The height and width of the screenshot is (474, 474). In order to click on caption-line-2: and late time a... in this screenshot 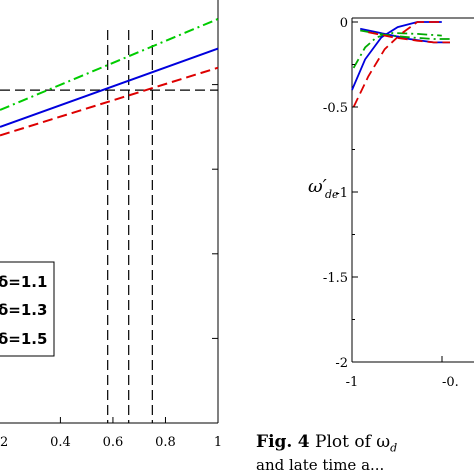, I will do `click(320, 465)`.